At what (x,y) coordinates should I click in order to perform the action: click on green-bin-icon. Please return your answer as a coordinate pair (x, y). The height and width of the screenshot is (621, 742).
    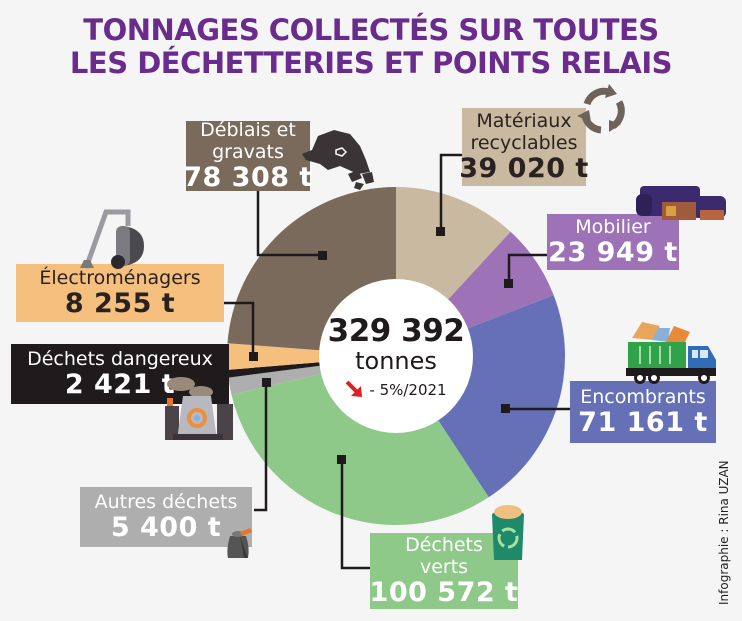
    Looking at the image, I should click on (508, 532).